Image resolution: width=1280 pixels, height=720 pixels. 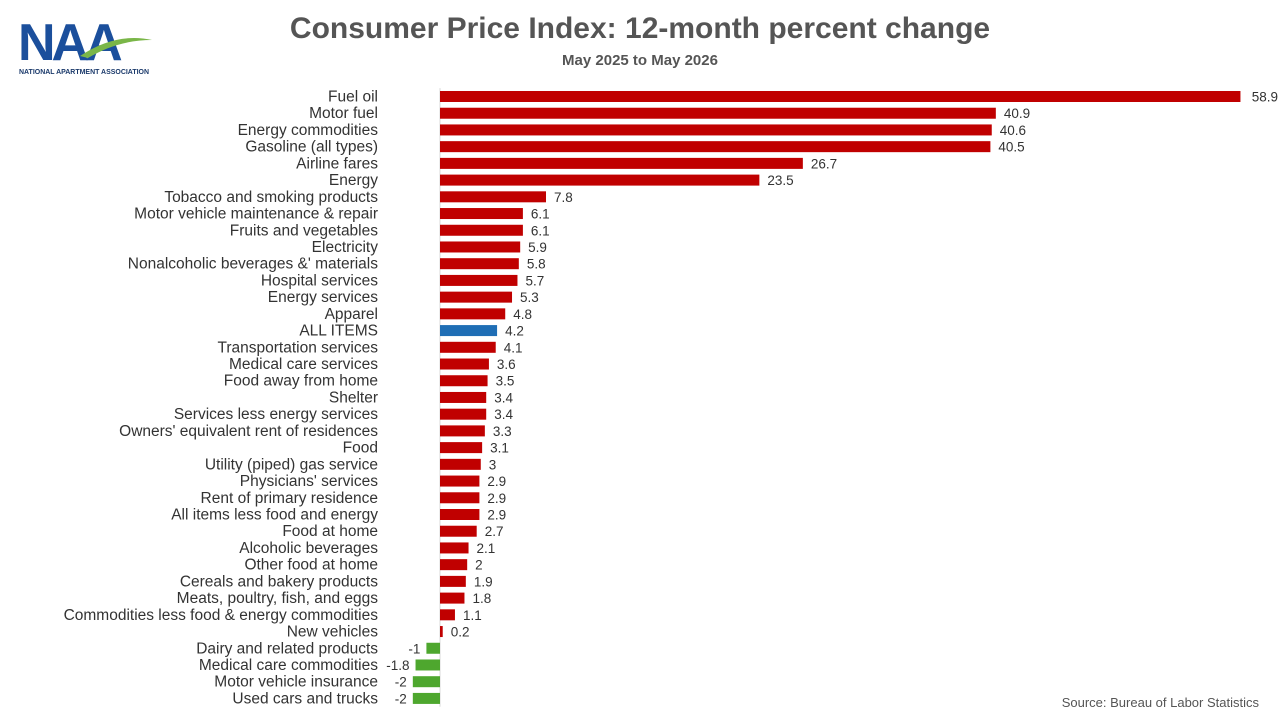 What do you see at coordinates (345, 247) in the screenshot?
I see `category-label: Electricity` at bounding box center [345, 247].